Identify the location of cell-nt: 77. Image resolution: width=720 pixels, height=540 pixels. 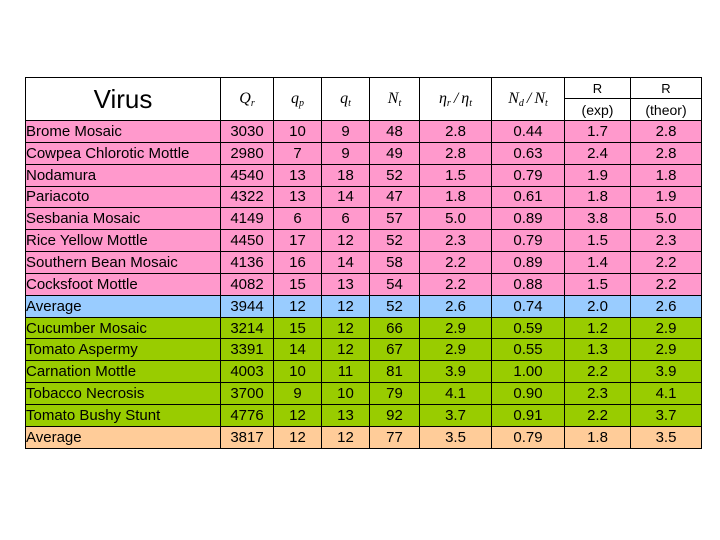
(394, 437).